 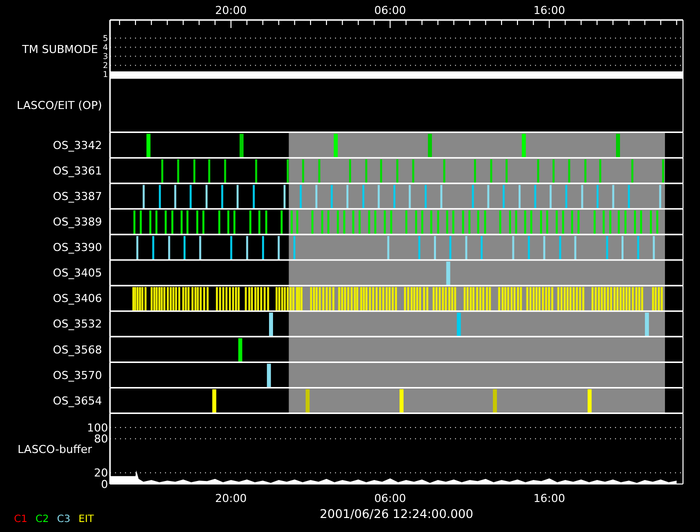 What do you see at coordinates (105, 65) in the screenshot?
I see `y-tick-label: 2` at bounding box center [105, 65].